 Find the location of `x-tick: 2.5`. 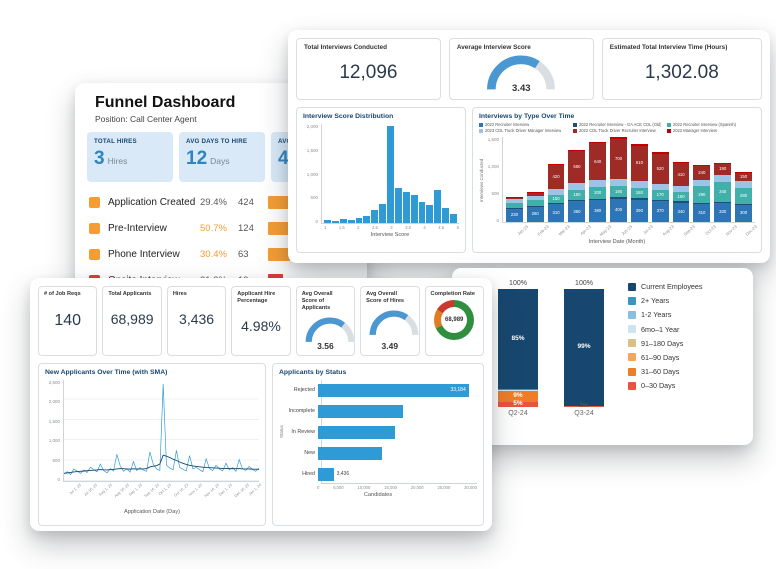

x-tick: 2.5 is located at coordinates (374, 227).